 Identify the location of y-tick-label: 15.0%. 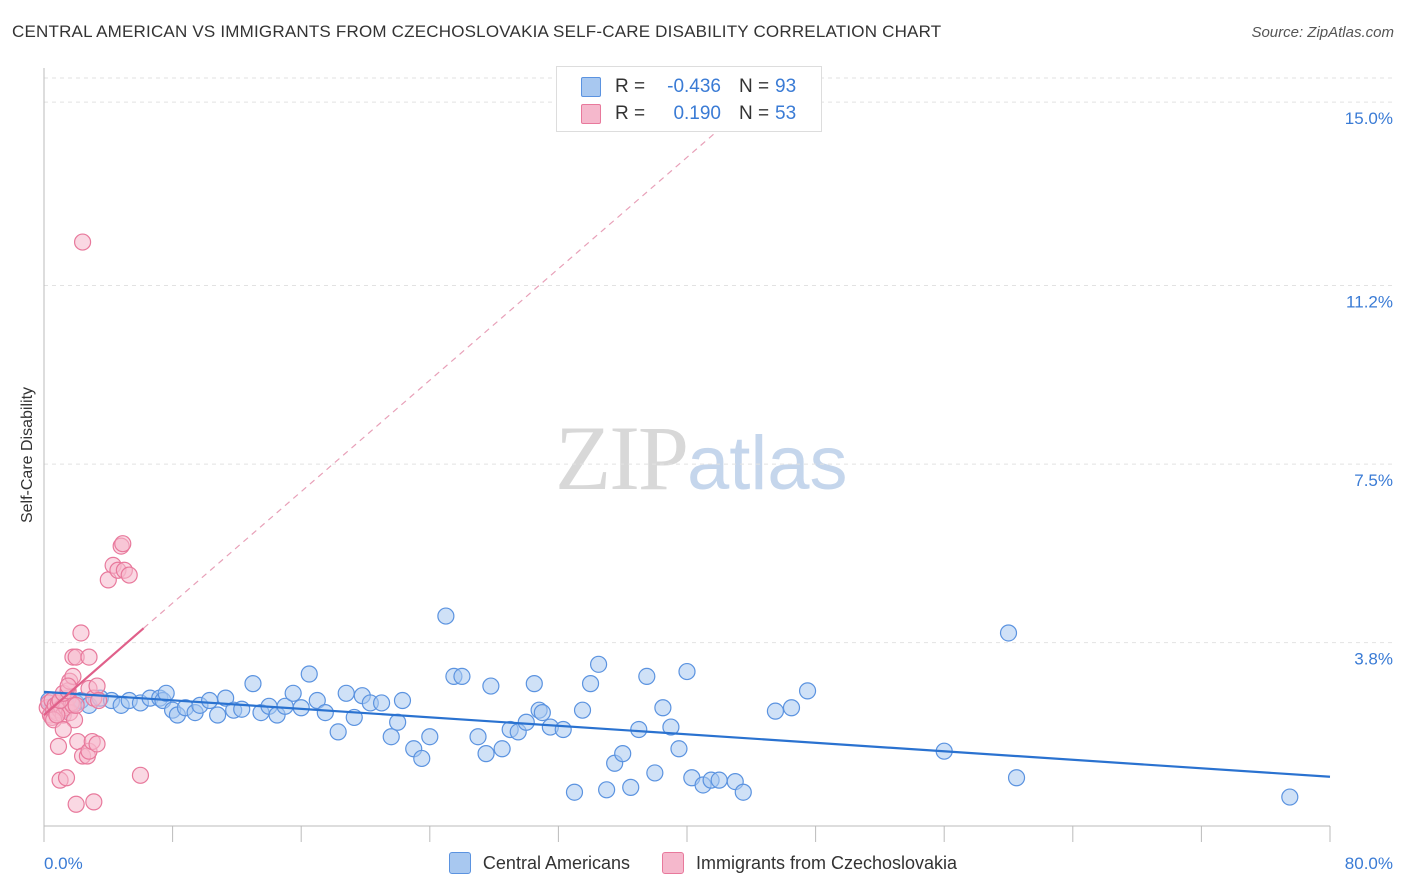
(1369, 118).